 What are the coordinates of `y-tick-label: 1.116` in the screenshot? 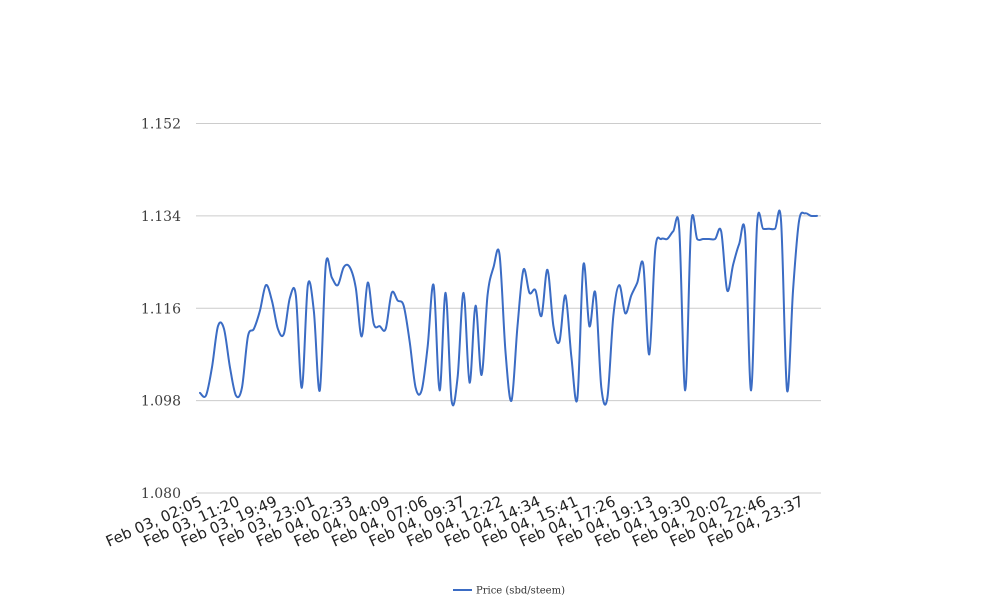 It's located at (161, 309).